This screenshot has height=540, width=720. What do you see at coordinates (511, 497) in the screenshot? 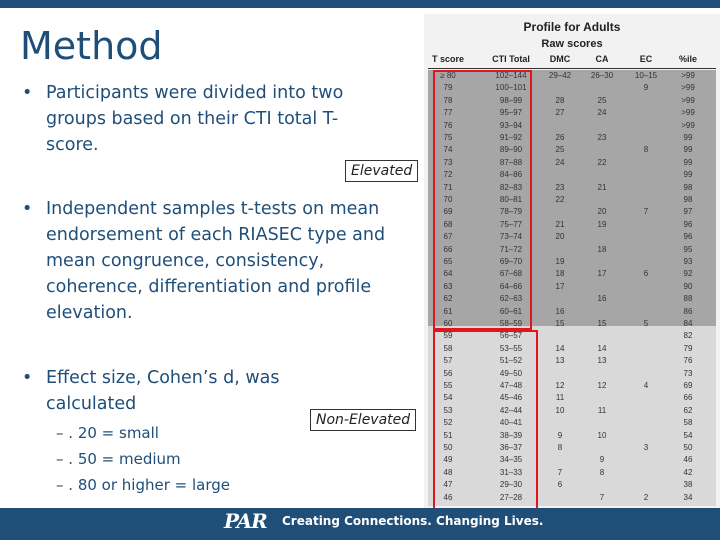
I see `table-cell: 27–28` at bounding box center [511, 497].